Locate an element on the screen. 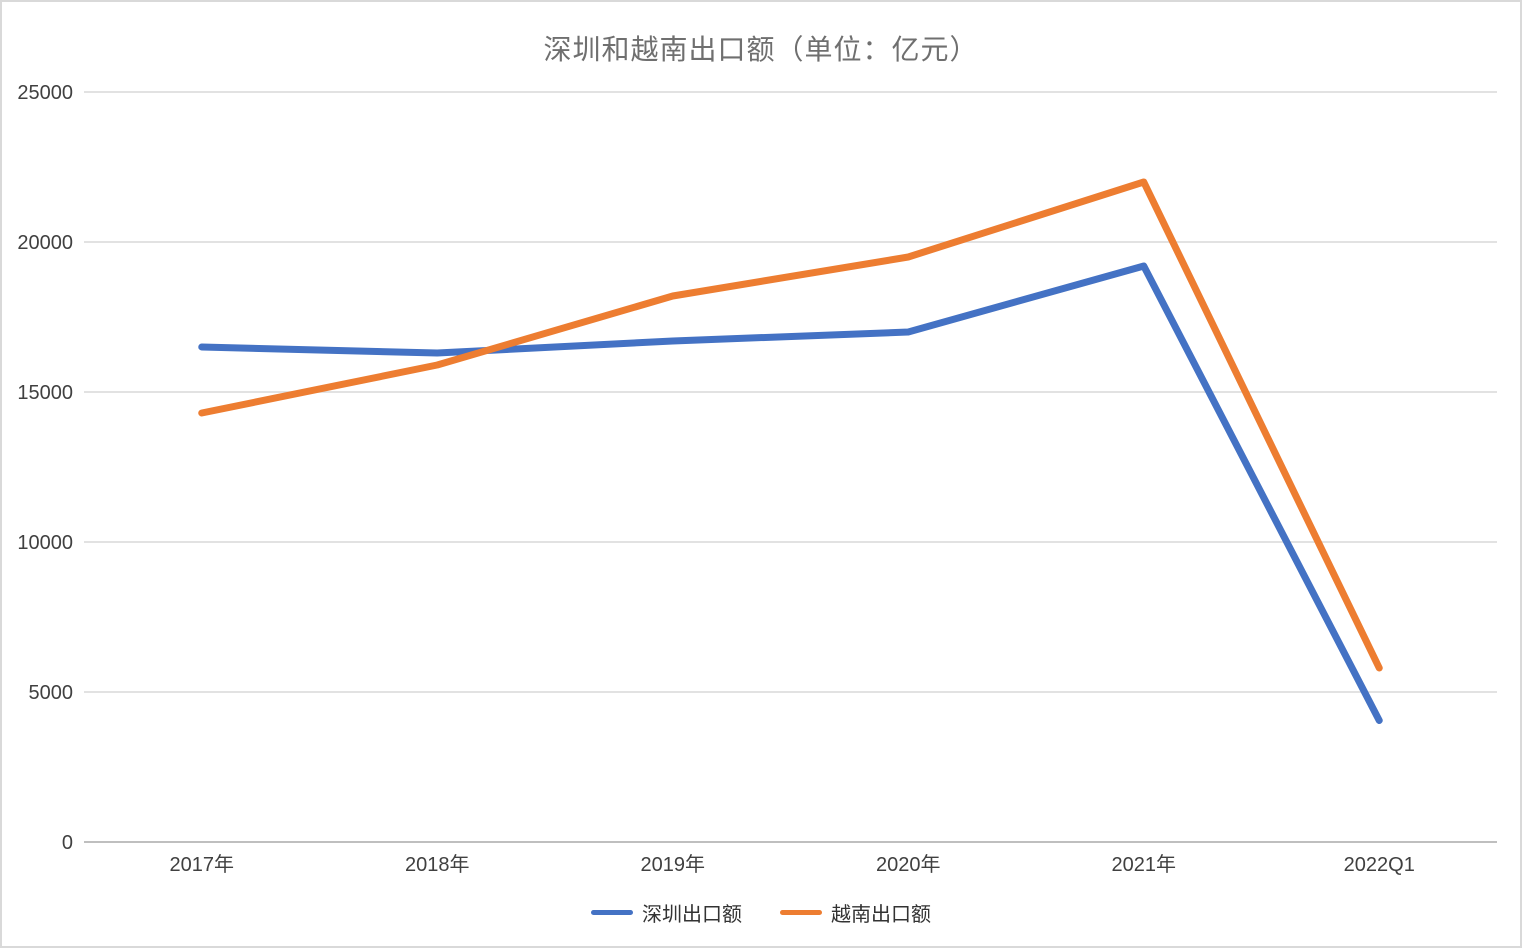  x-tick-label: 2021年 is located at coordinates (1144, 864).